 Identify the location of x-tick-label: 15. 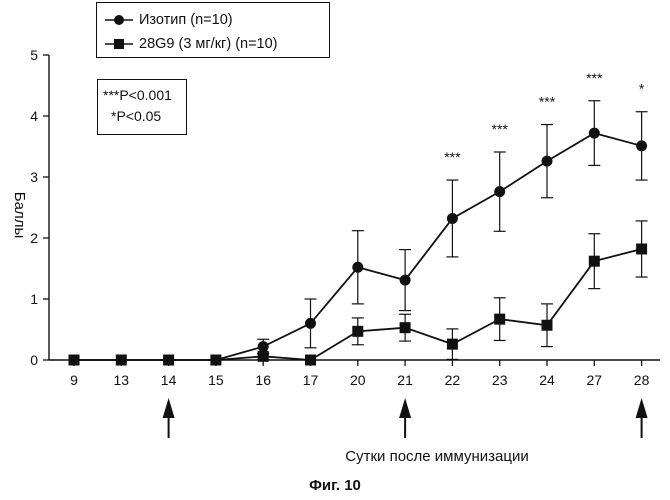
(216, 380).